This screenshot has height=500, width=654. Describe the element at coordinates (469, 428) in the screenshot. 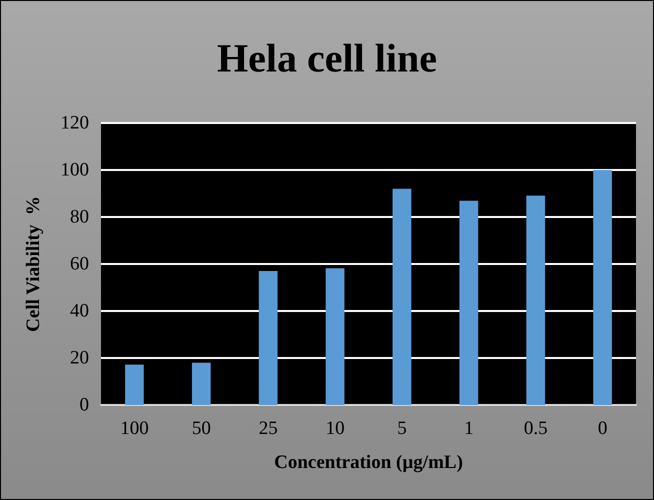

I see `x-tick-label: 1` at that location.